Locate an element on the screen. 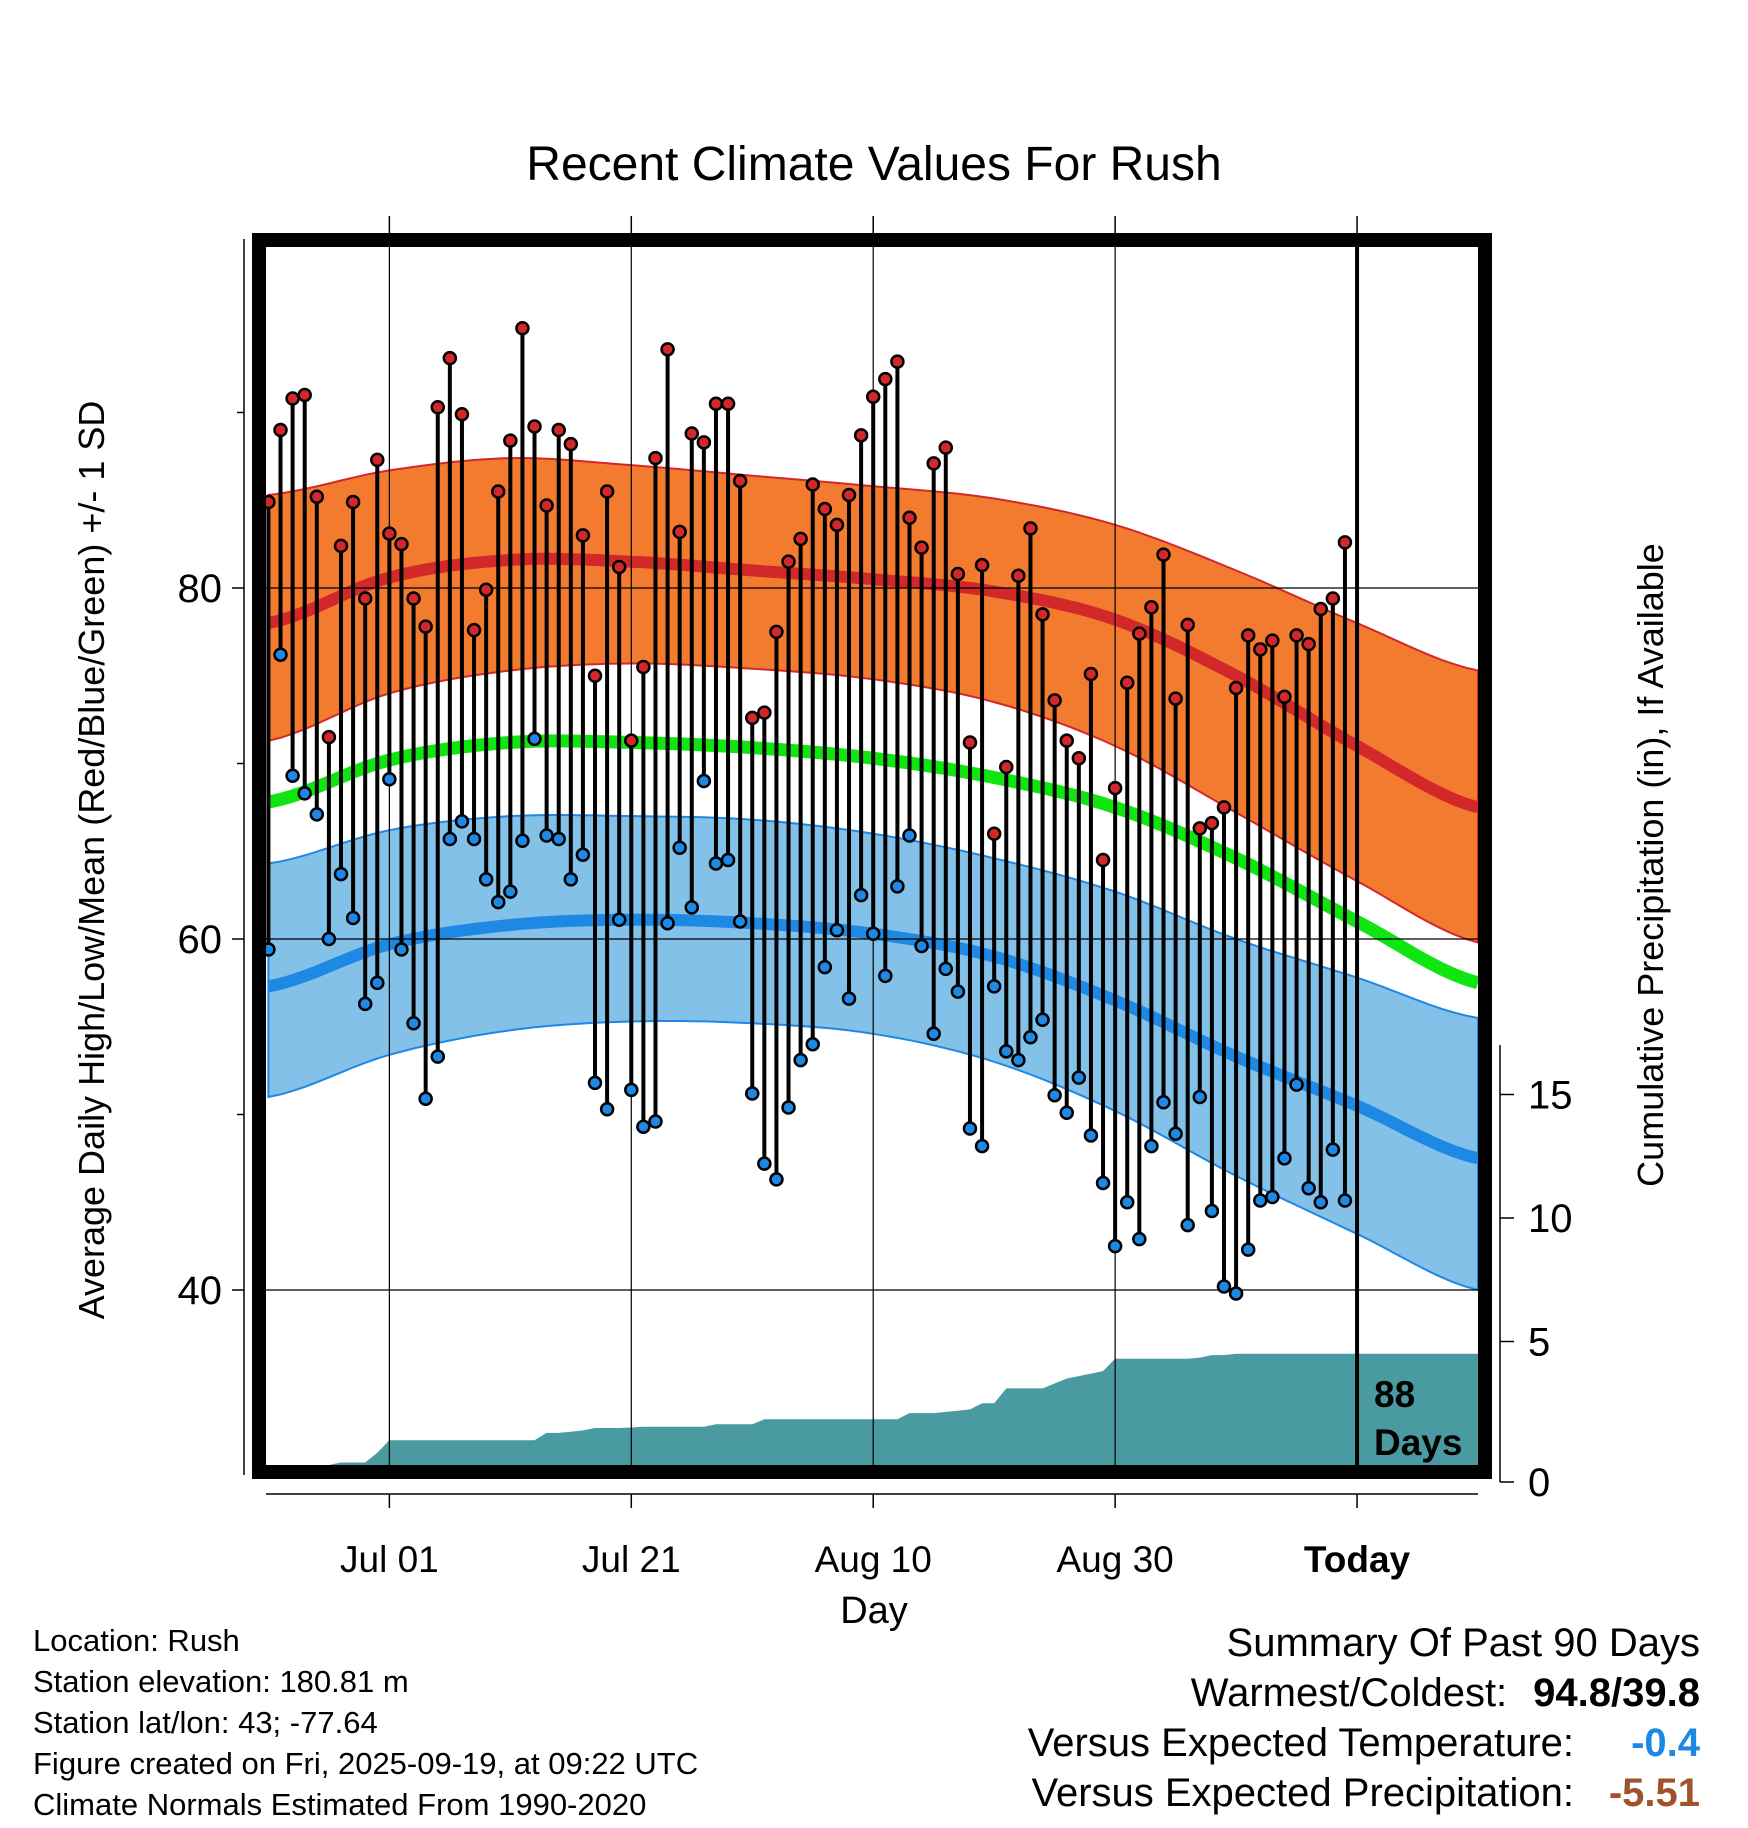 The height and width of the screenshot is (1828, 1748). y-tick-label-right: 5 is located at coordinates (1539, 1343).